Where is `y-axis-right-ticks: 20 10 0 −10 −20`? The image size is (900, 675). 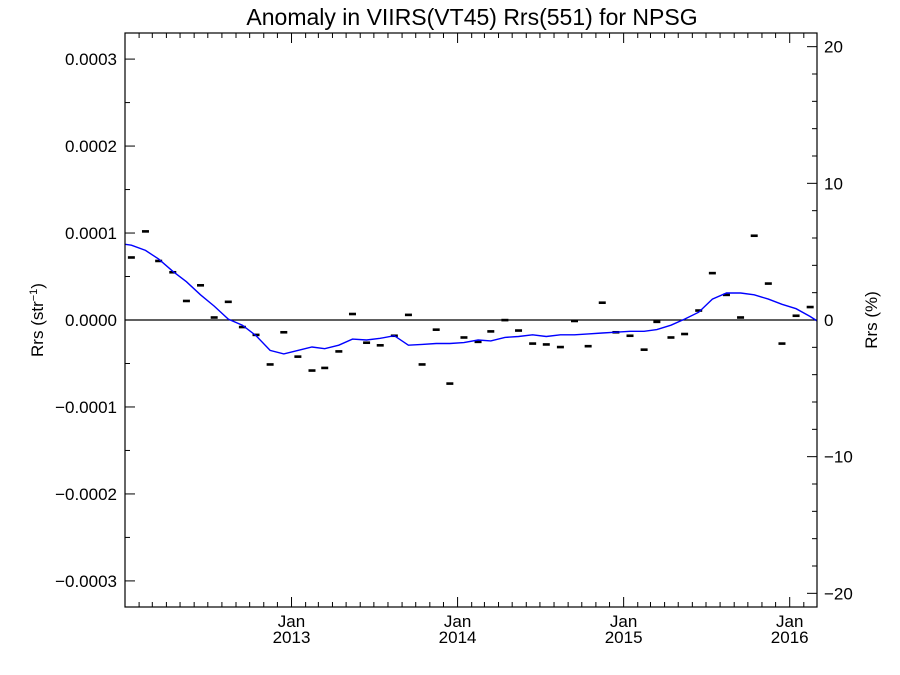 y-axis-right-ticks: 20 10 0 −10 −20 is located at coordinates (830, 320).